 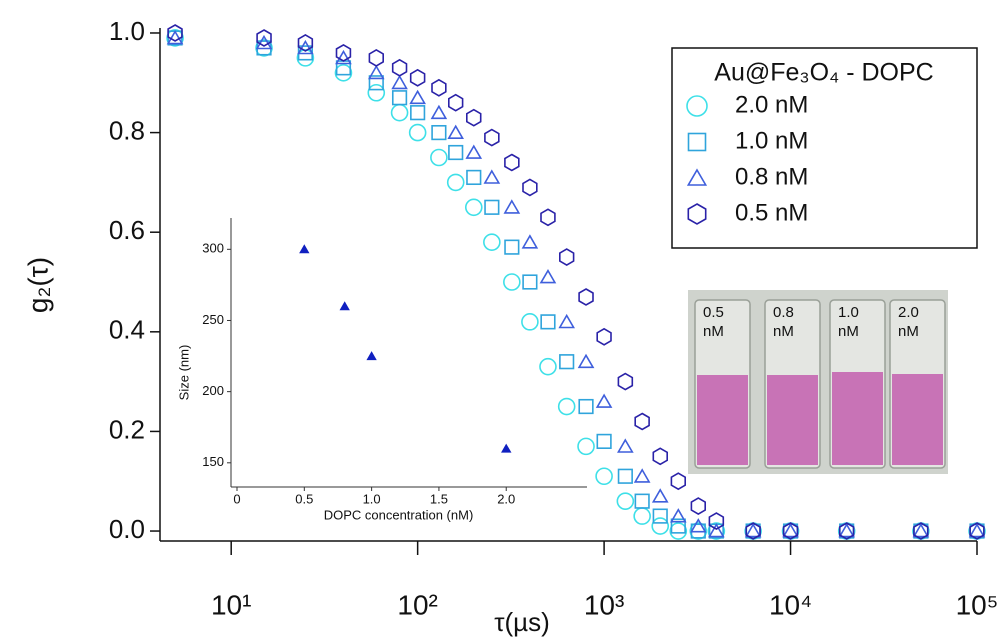 What do you see at coordinates (848, 312) in the screenshot?
I see `photo-label: 1.0` at bounding box center [848, 312].